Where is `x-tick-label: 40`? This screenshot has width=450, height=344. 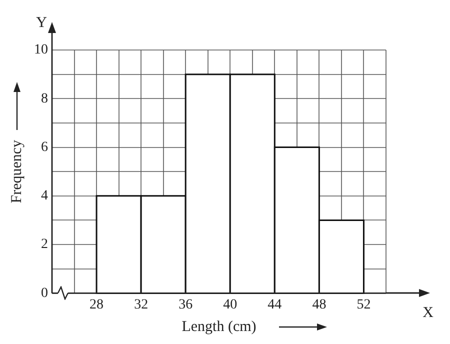 x-tick-label: 40 is located at coordinates (230, 304).